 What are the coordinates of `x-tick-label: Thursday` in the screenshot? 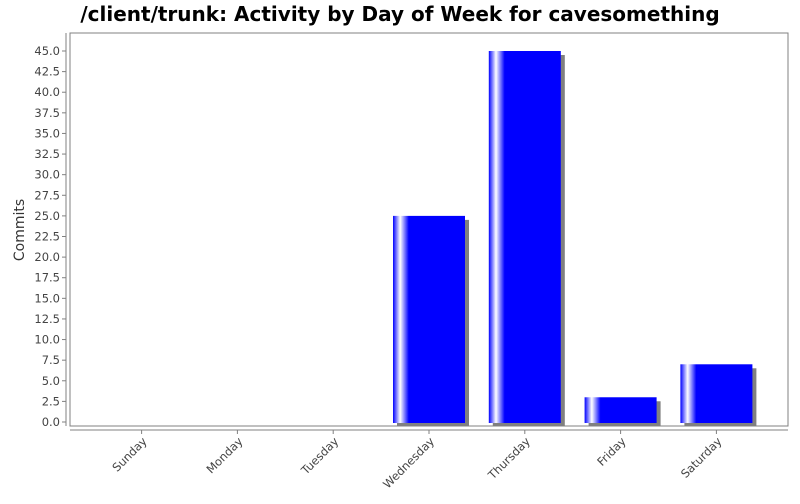 It's located at (508, 458).